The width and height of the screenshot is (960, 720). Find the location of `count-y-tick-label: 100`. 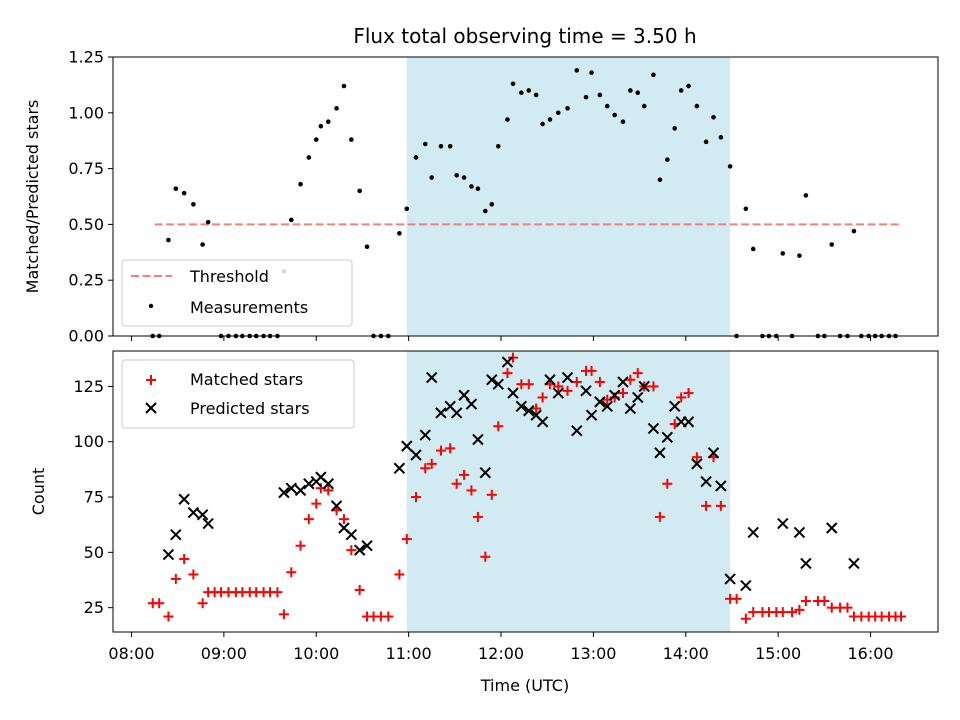

count-y-tick-label: 100 is located at coordinates (88, 441).